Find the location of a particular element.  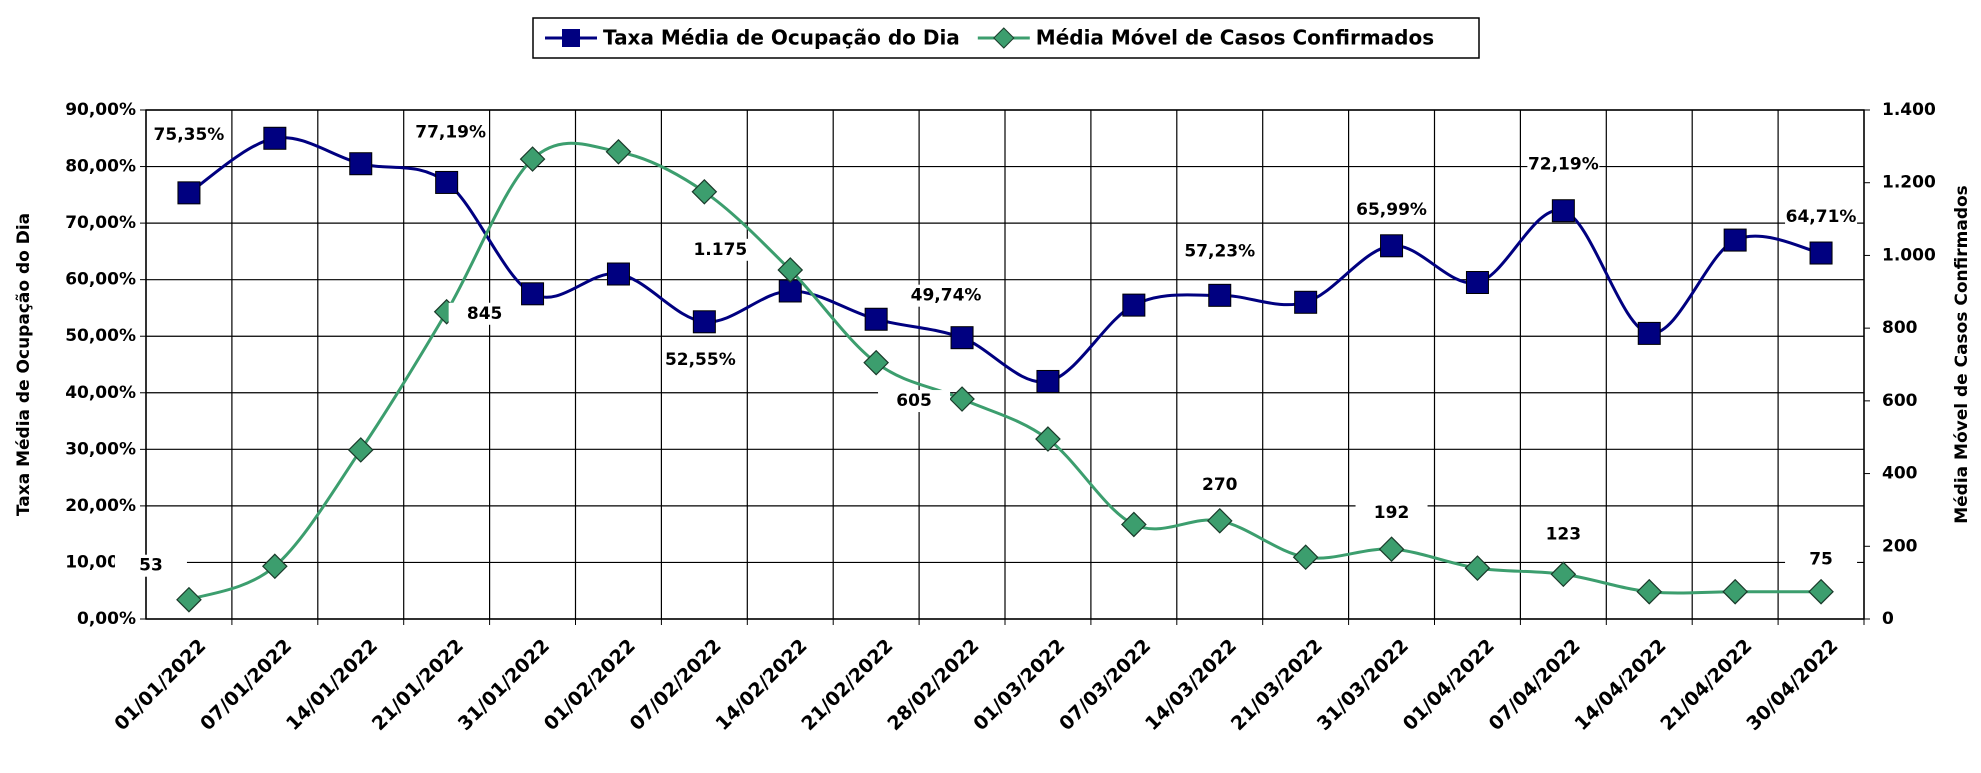

data-label: 845 is located at coordinates (485, 314).